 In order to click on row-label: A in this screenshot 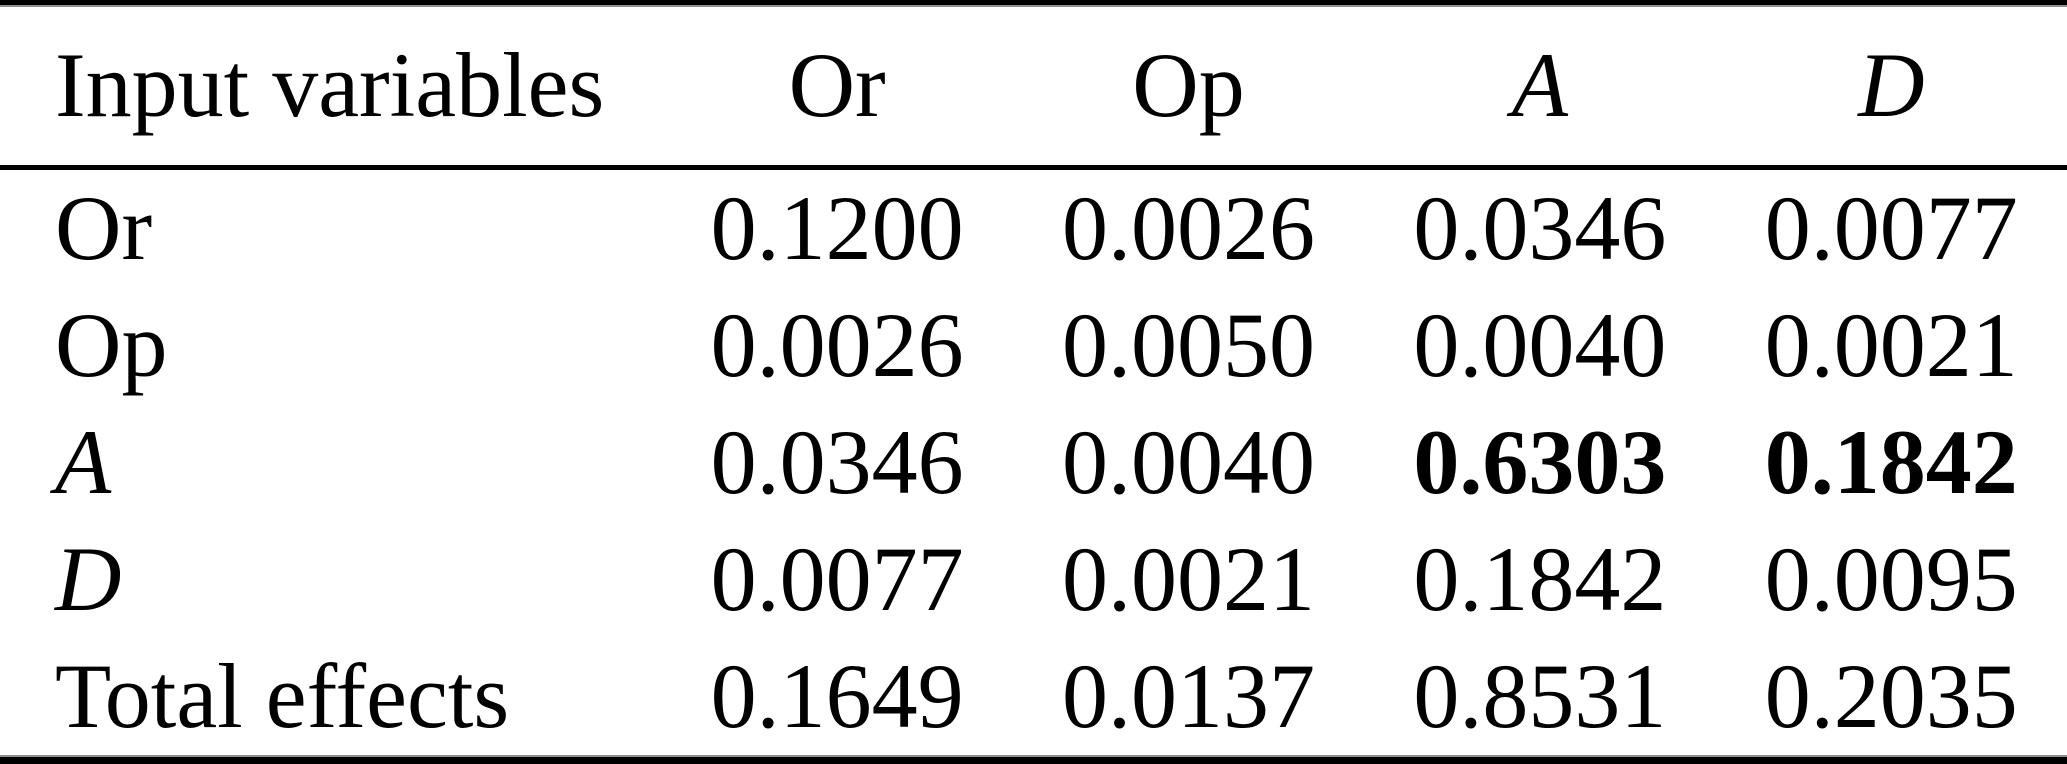, I will do `click(83, 462)`.